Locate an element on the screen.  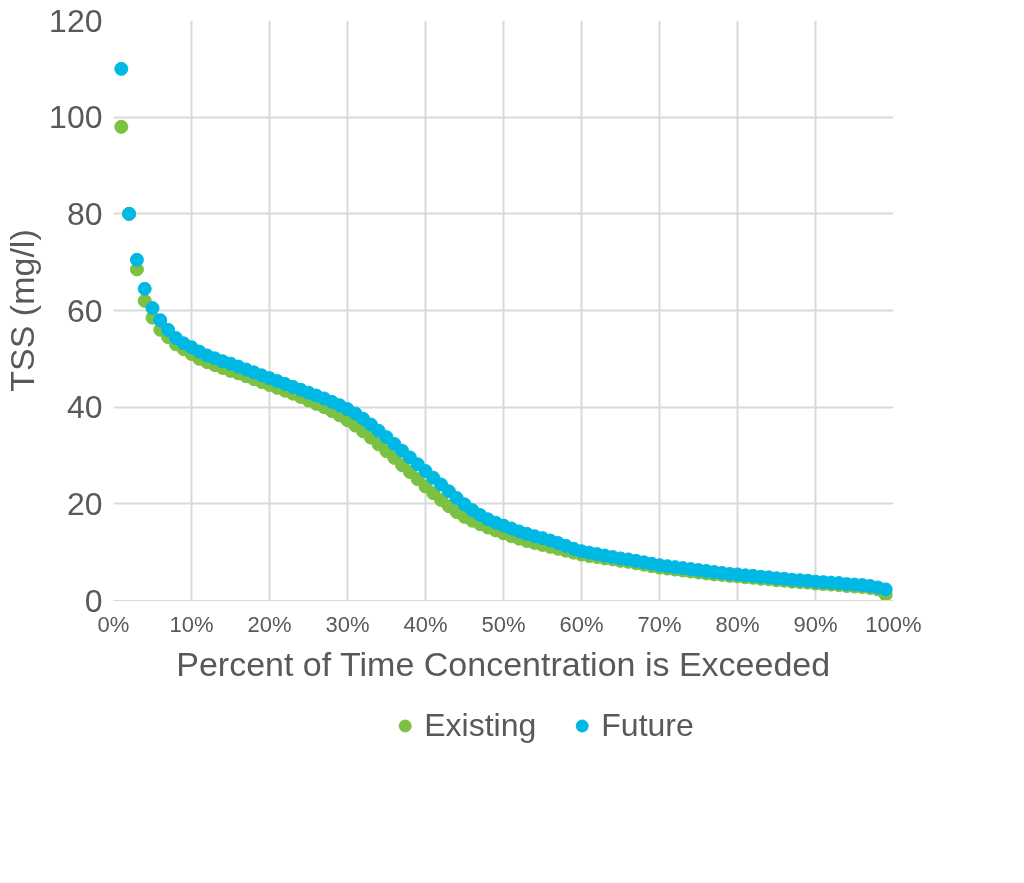
y-axis-title: TSS (mg/l) is located at coordinates (22, 310).